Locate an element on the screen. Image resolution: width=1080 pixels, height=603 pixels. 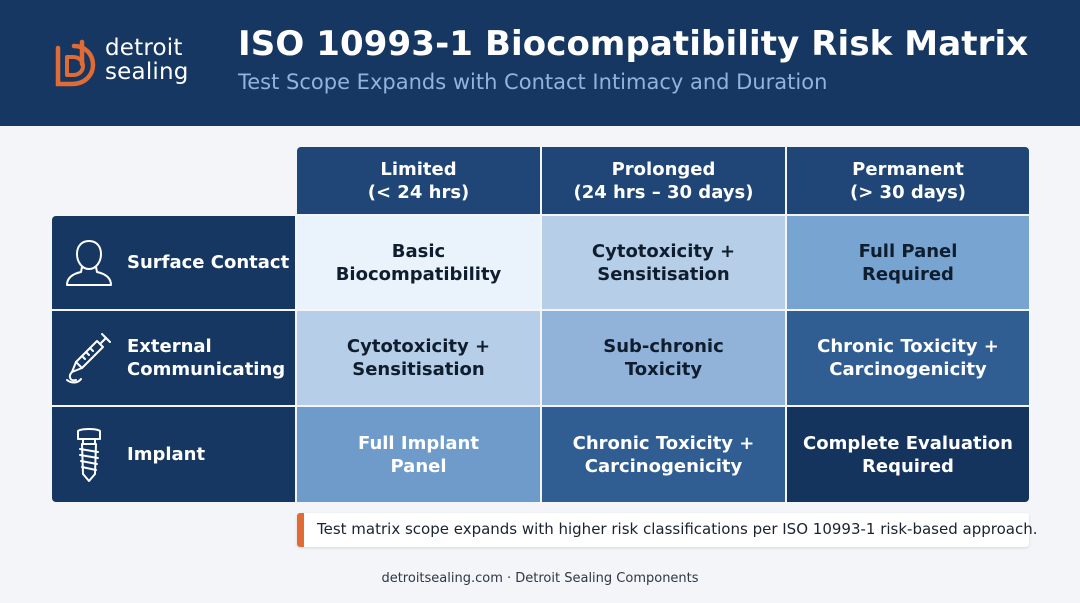
row-label: Implant is located at coordinates (166, 454).